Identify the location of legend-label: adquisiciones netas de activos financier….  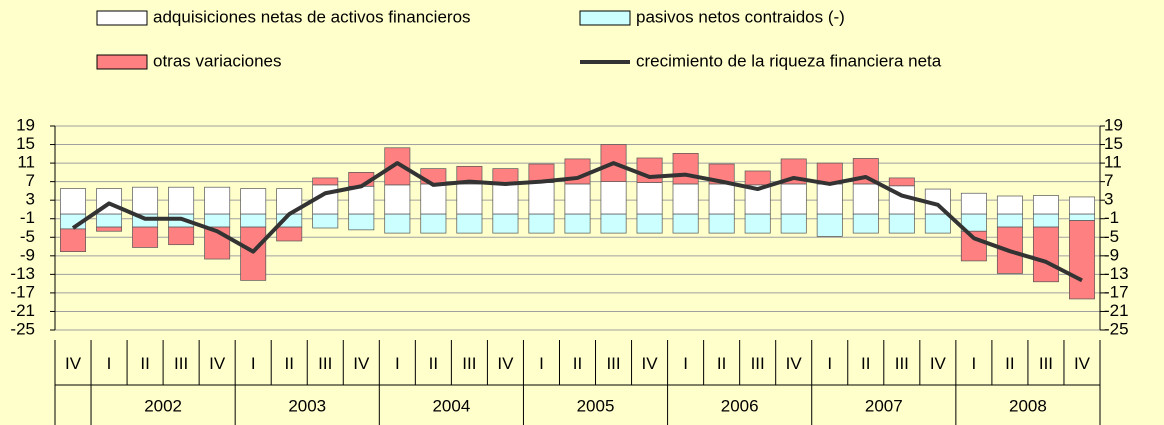
(312, 16).